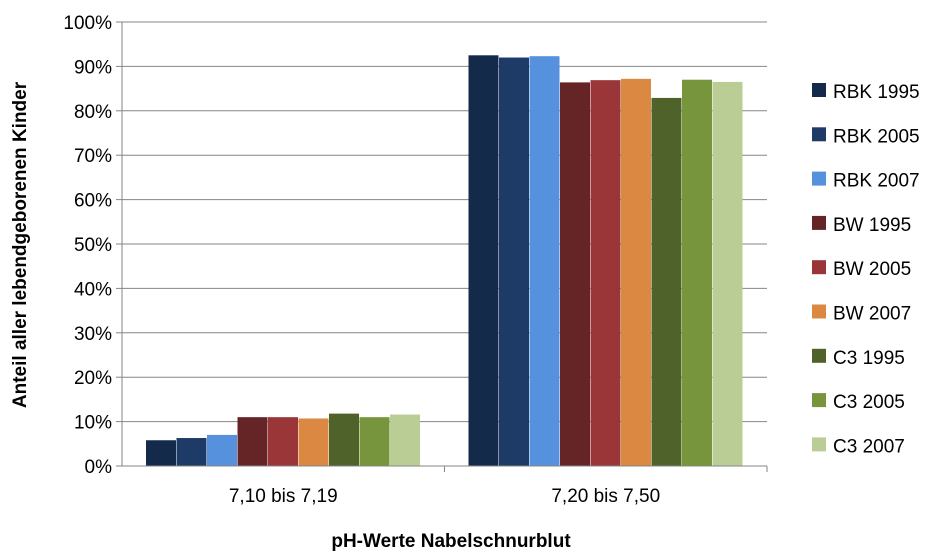 The image size is (941, 558). What do you see at coordinates (872, 269) in the screenshot?
I see `legend-label: BW 2005` at bounding box center [872, 269].